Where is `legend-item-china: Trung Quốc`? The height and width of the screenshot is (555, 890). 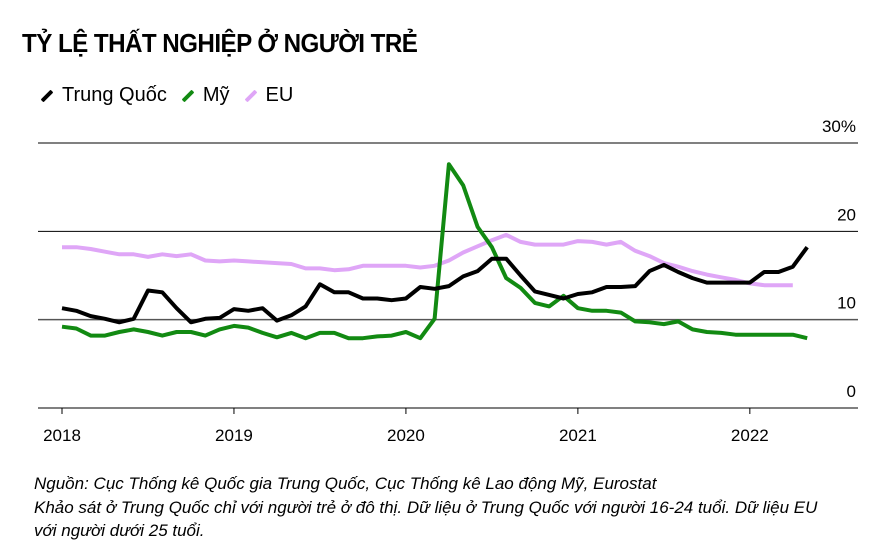
legend-item-china: Trung Quốc is located at coordinates (103, 95).